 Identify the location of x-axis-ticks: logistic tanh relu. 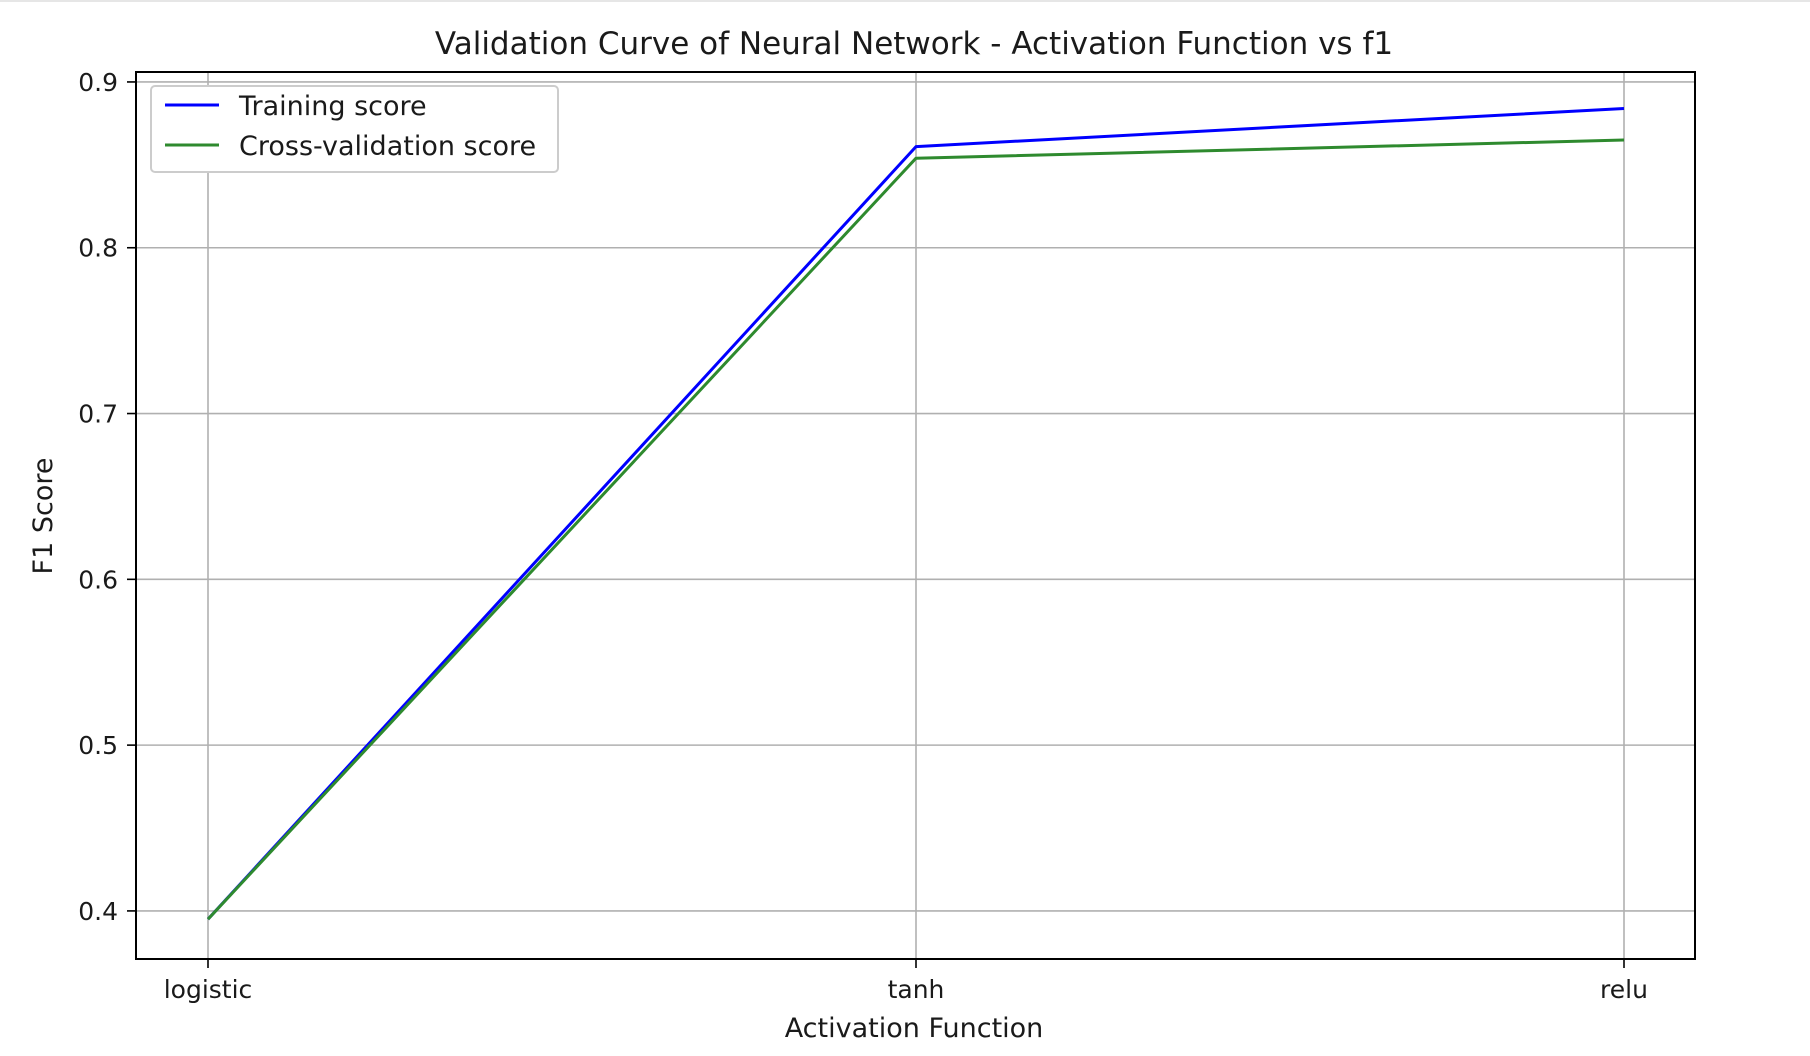
(906, 981).